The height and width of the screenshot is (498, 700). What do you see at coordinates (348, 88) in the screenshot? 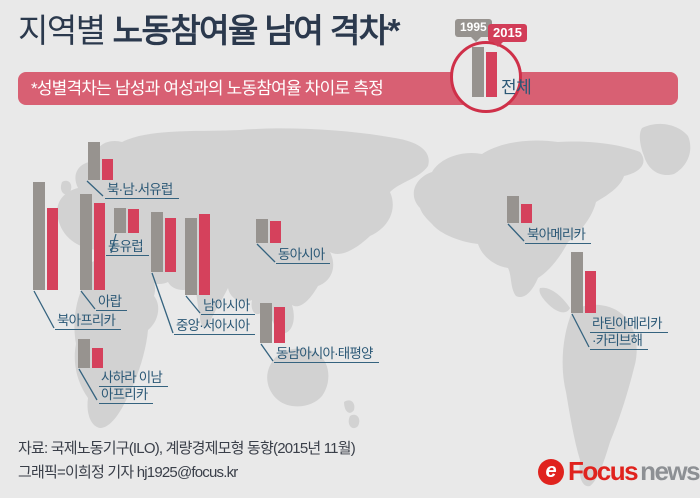
I see `subtitle-banner: *성별격차는 남성과 여성과의 노동참여율 차이로 측정` at bounding box center [348, 88].